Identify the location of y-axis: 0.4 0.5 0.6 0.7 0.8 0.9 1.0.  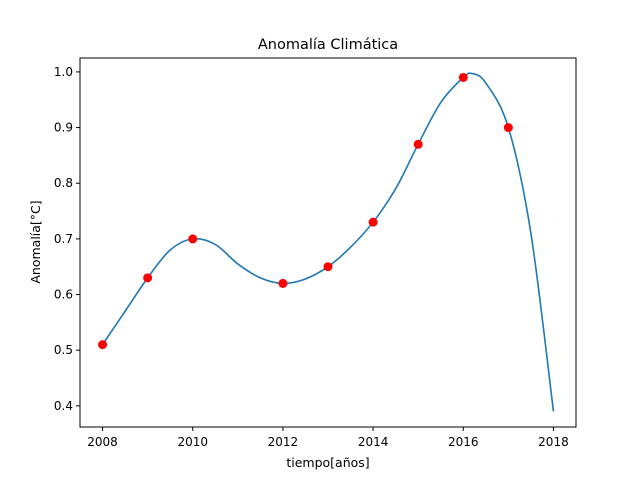
(67, 239).